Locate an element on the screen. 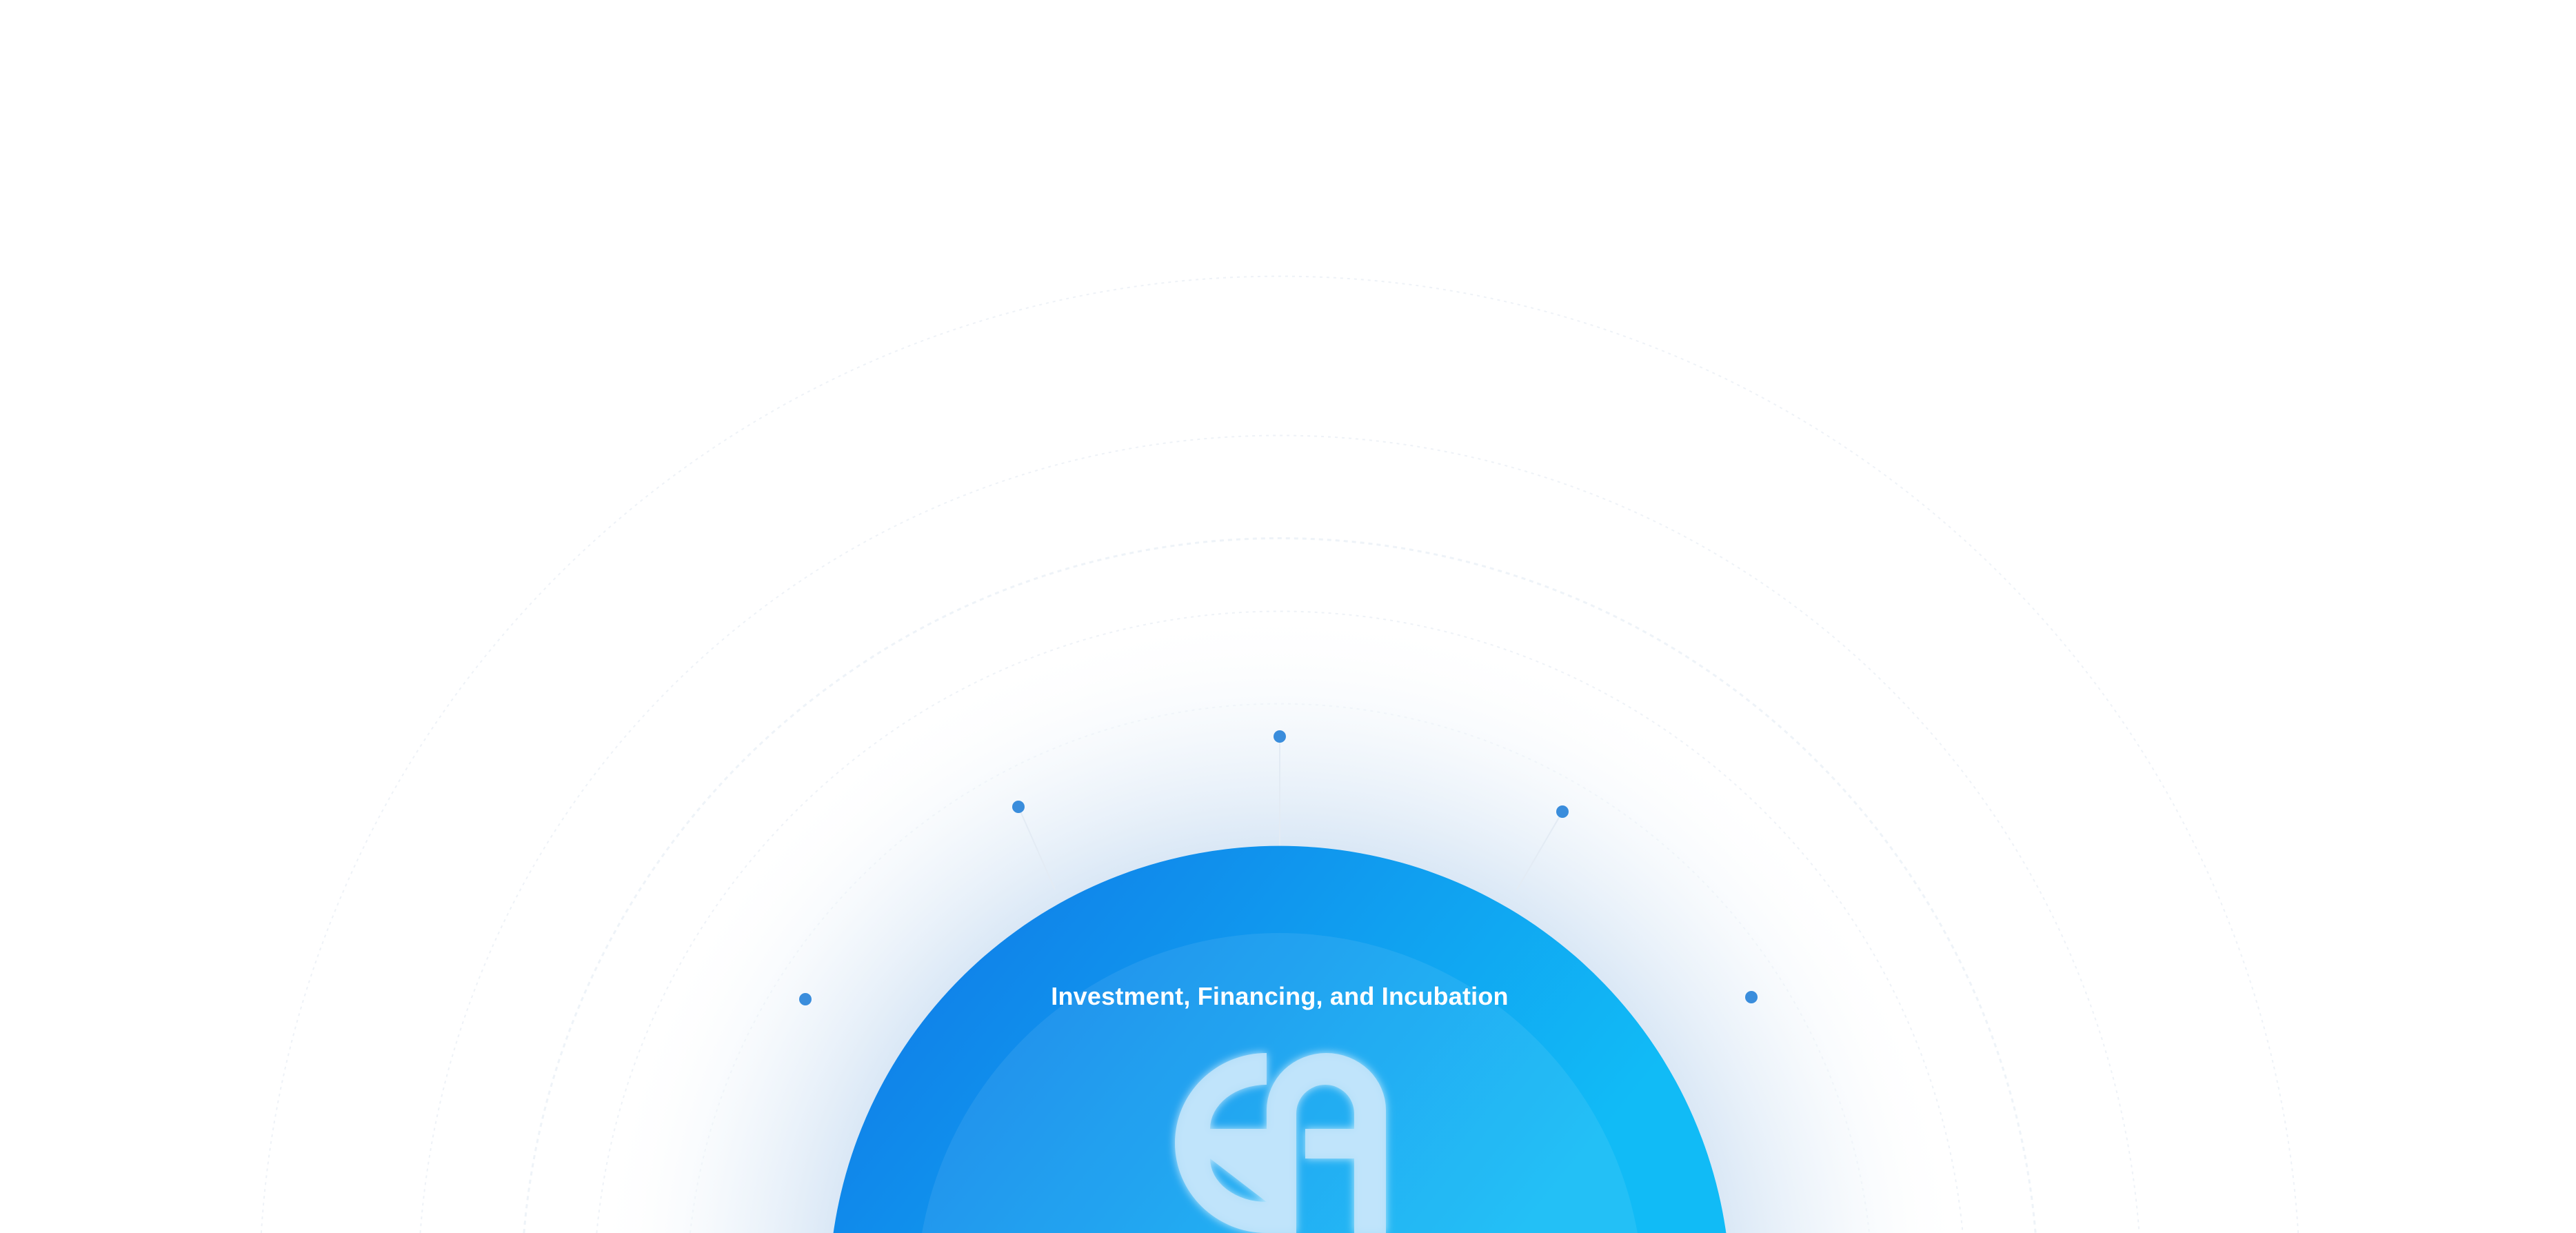  nodes is located at coordinates (1278, 867).